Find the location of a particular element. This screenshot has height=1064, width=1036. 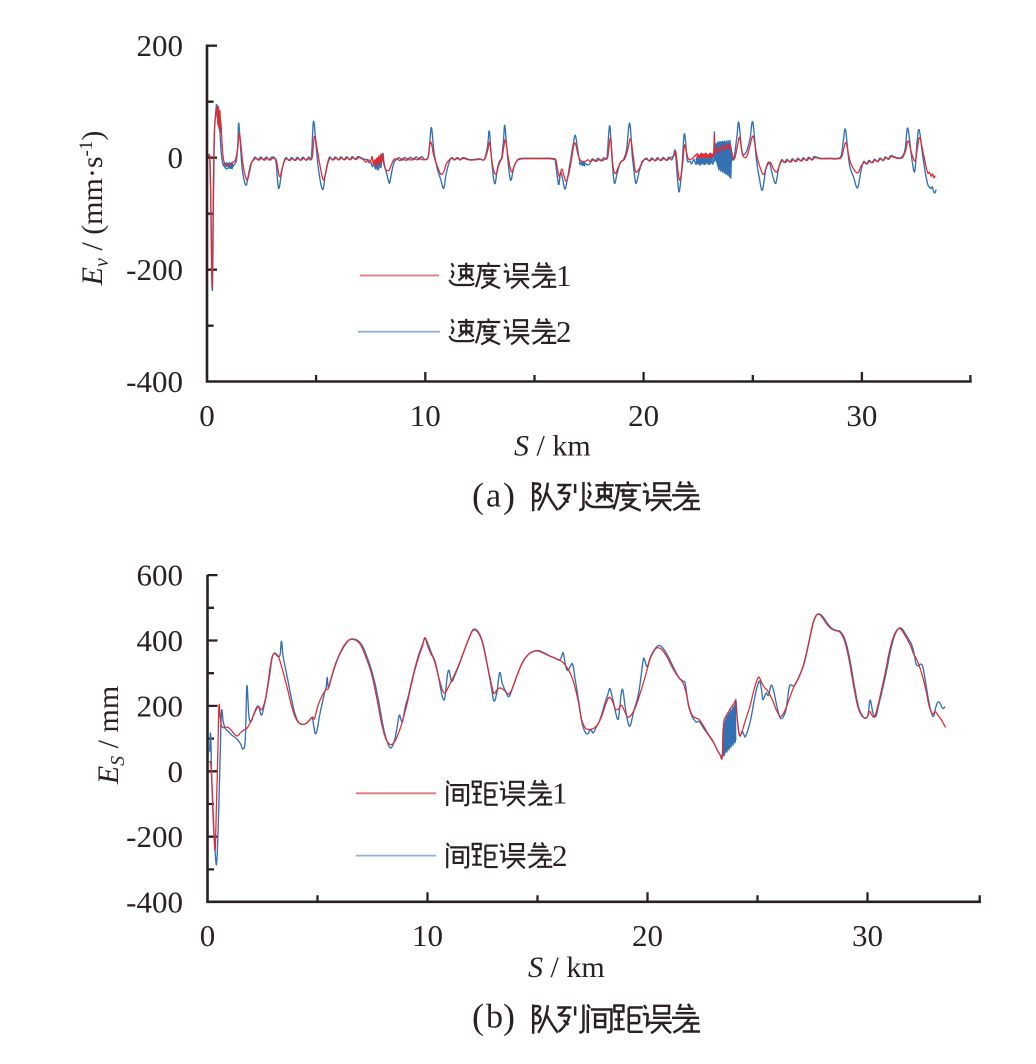

svg-text: ES / mm is located at coordinates (110, 735).